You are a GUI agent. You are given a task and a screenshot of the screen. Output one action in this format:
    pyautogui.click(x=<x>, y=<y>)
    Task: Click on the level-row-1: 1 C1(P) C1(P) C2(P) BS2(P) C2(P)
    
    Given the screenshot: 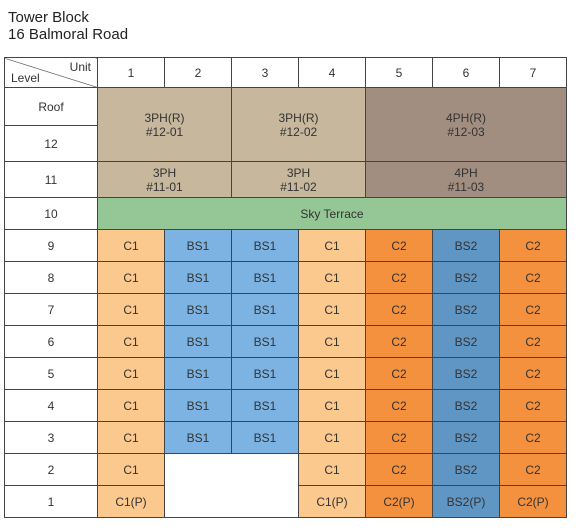 What is the action you would take?
    pyautogui.click(x=285, y=501)
    